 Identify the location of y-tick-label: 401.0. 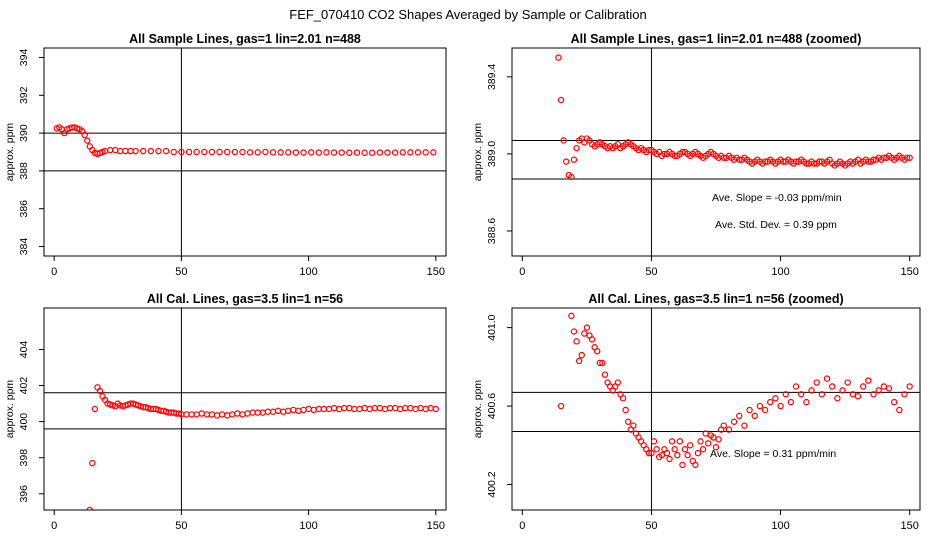
(492, 327).